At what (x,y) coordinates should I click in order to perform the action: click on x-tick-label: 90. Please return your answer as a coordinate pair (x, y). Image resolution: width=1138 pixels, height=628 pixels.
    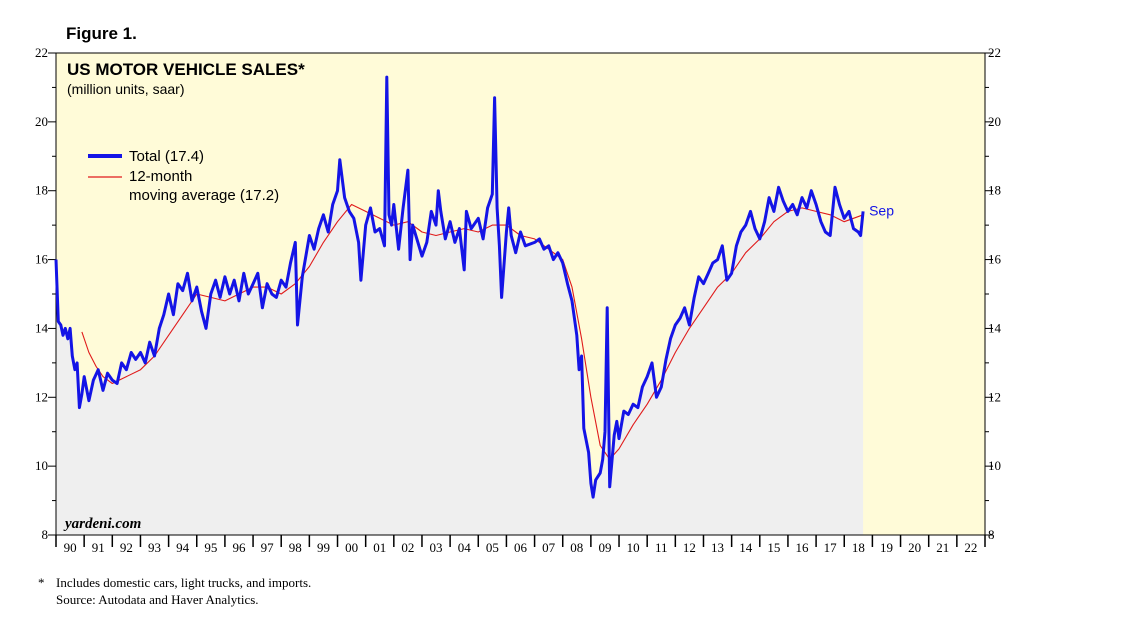
    Looking at the image, I should click on (70, 547).